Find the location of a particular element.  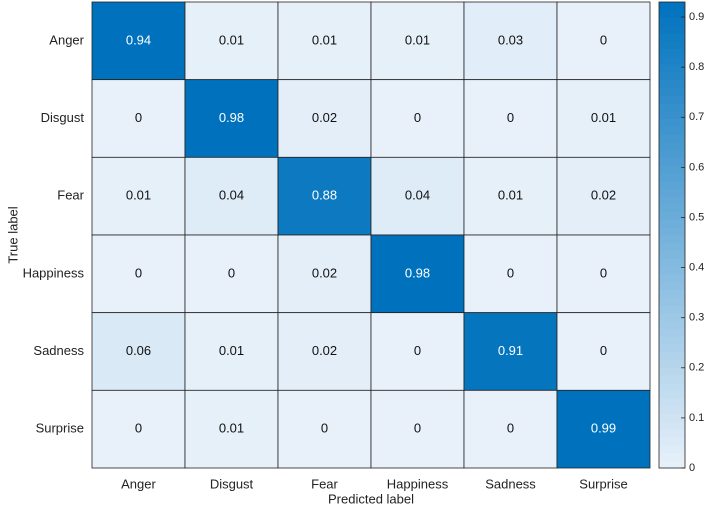

colorbar-tick-label: 0.8 is located at coordinates (696, 67).